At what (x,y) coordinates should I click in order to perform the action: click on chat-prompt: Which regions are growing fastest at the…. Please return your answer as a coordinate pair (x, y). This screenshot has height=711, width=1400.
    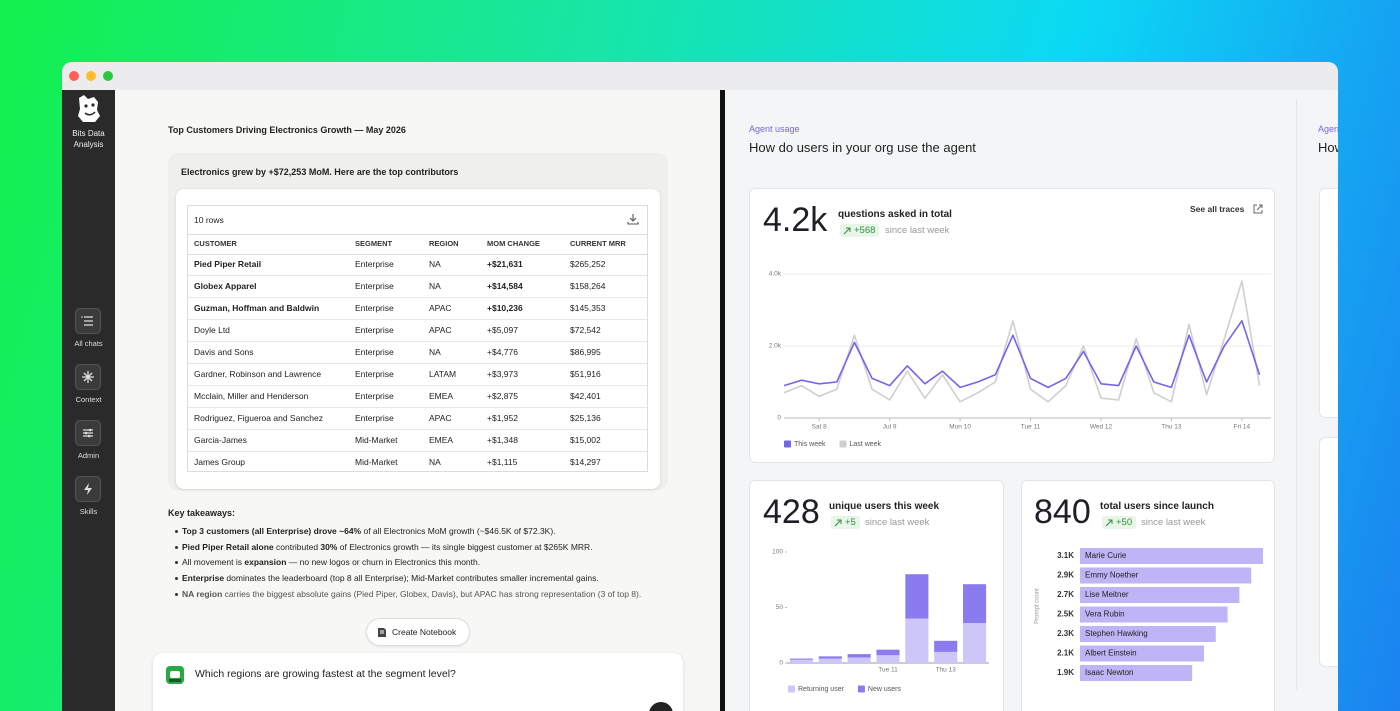
    Looking at the image, I should click on (325, 674).